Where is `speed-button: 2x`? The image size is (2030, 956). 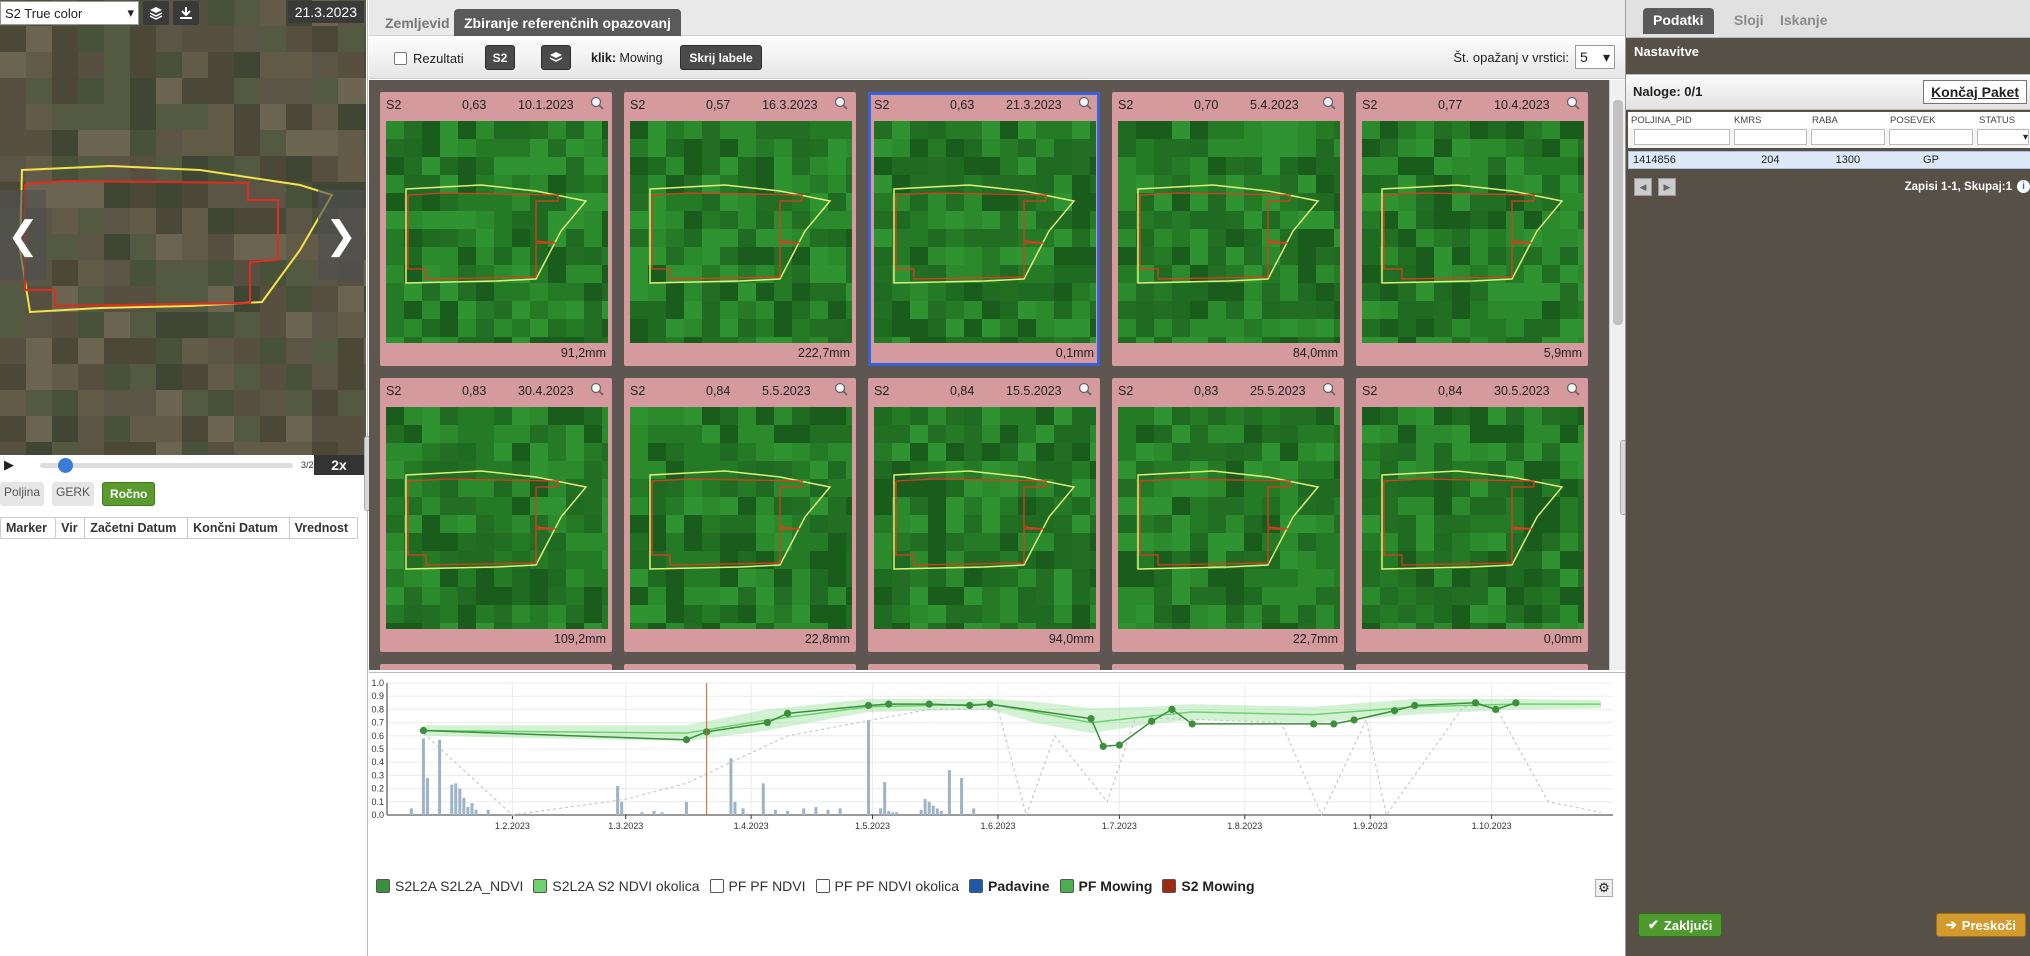 speed-button: 2x is located at coordinates (339, 465).